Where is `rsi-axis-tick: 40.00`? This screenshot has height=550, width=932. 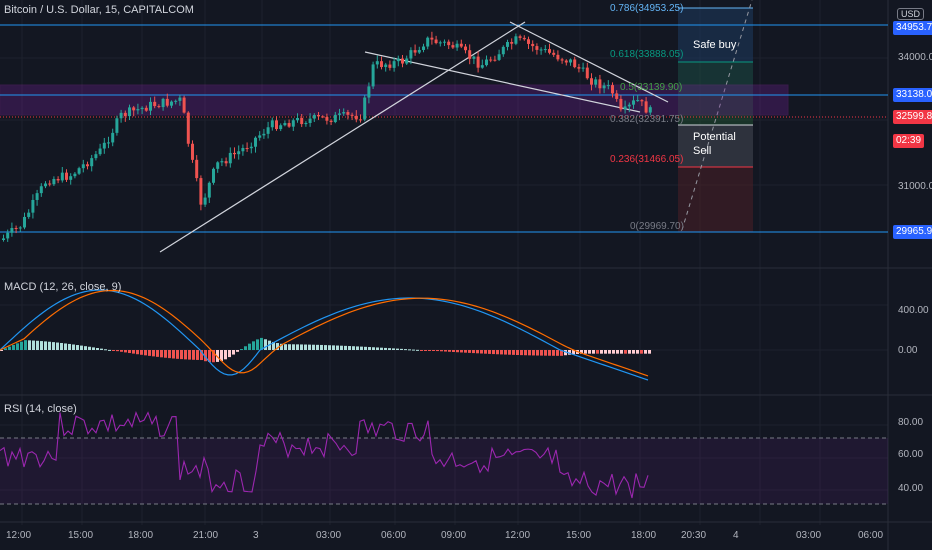
rsi-axis-tick: 40.00 is located at coordinates (911, 488).